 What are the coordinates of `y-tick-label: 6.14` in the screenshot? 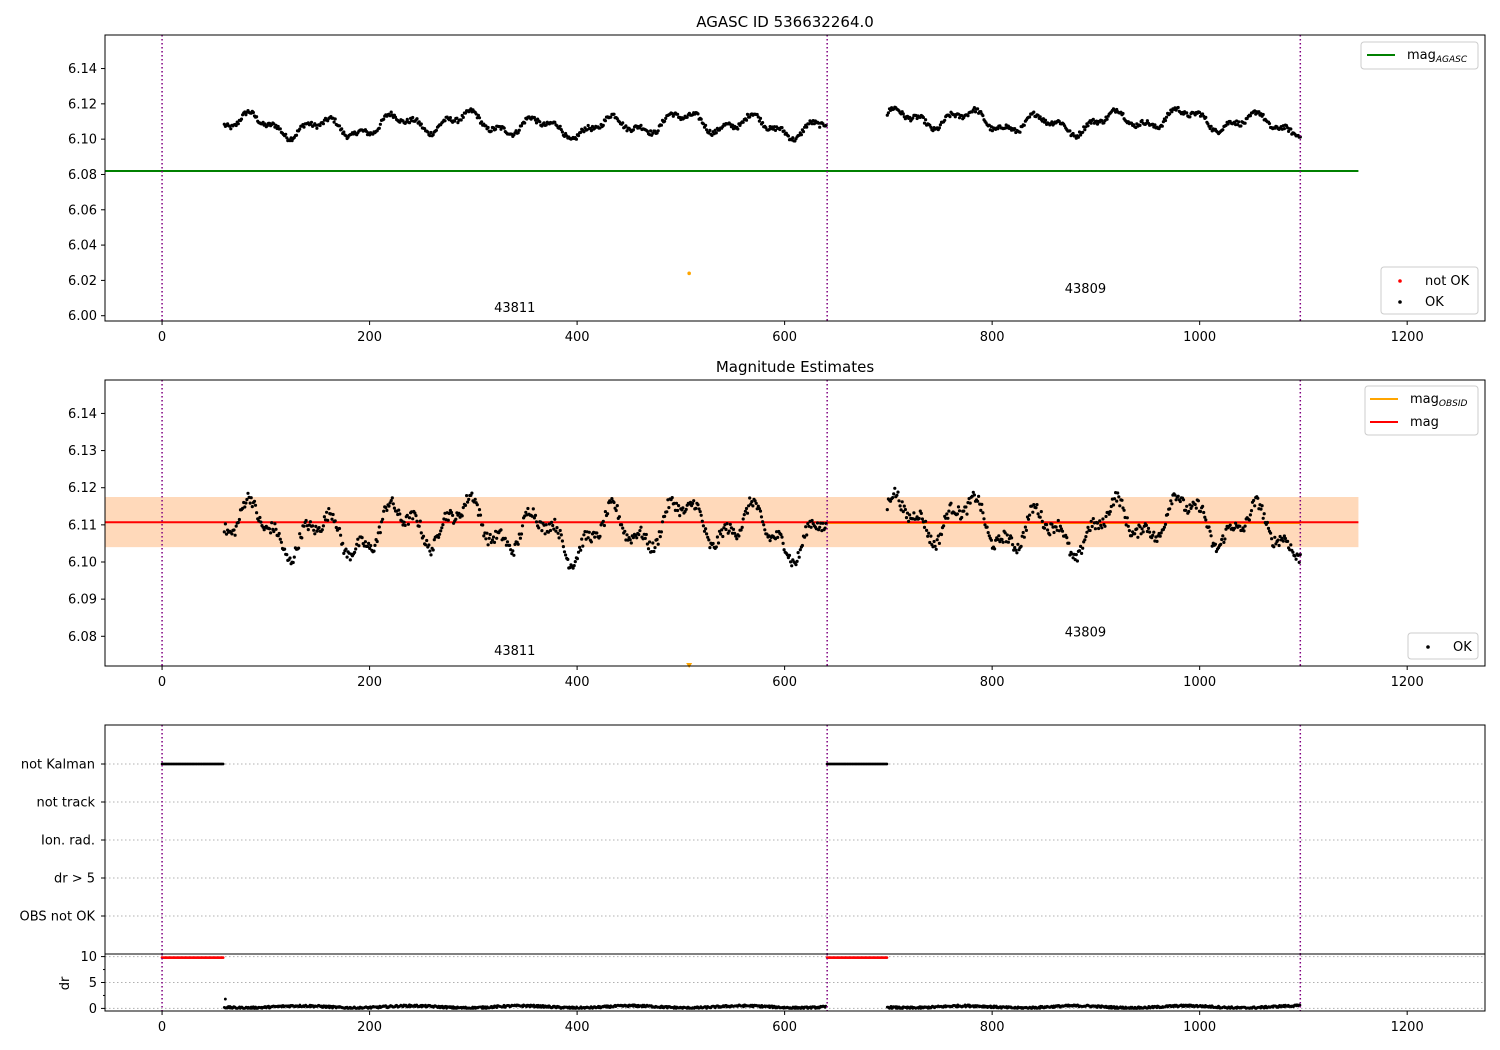 It's located at (82, 69).